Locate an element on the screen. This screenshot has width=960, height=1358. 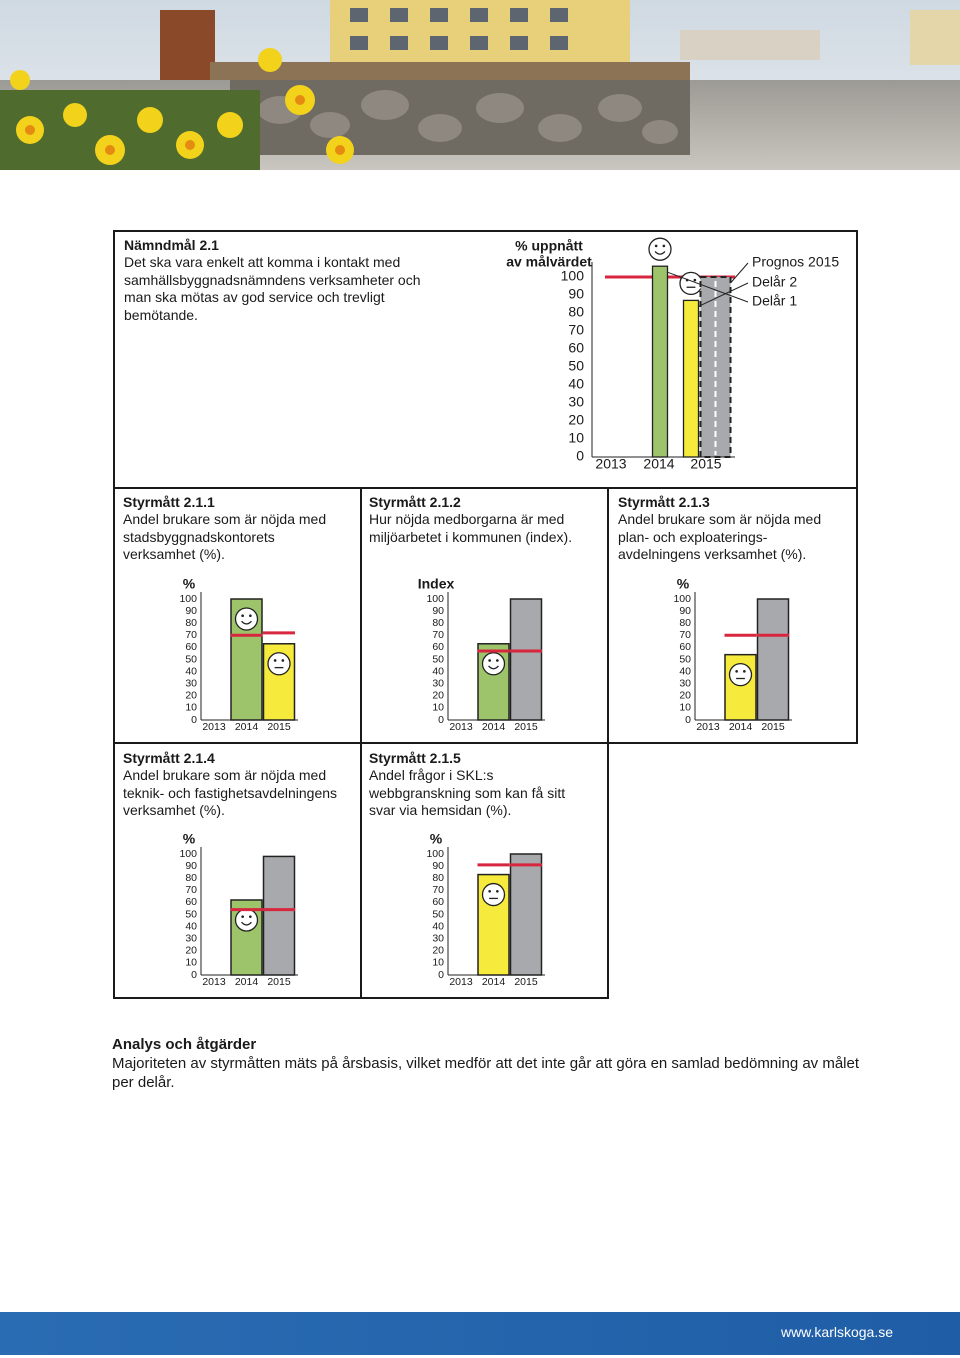
footer-band: www.karlskoga.se is located at coordinates (480, 1333).